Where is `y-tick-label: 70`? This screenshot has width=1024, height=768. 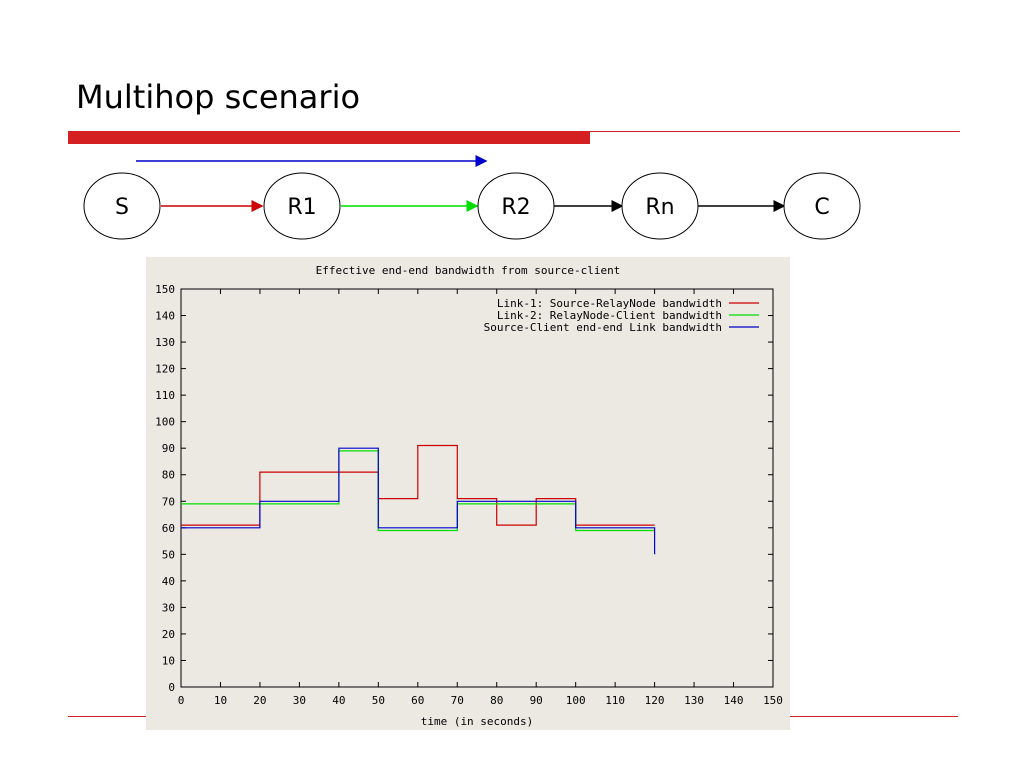 y-tick-label: 70 is located at coordinates (168, 501).